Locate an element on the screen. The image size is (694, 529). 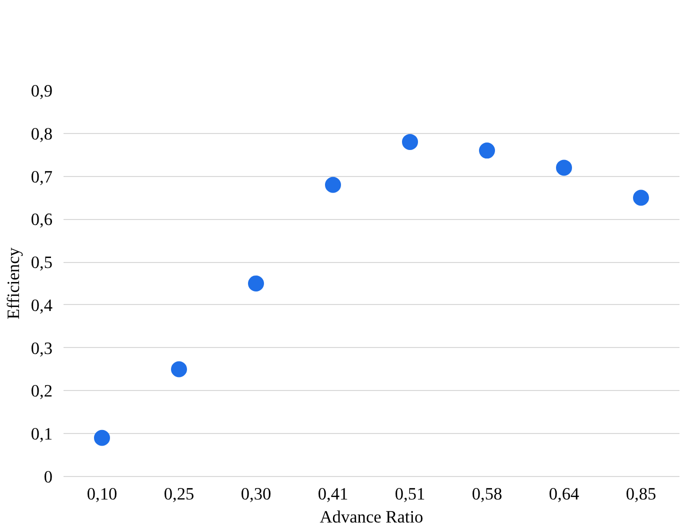
x-tick-label: 0,25 is located at coordinates (179, 494).